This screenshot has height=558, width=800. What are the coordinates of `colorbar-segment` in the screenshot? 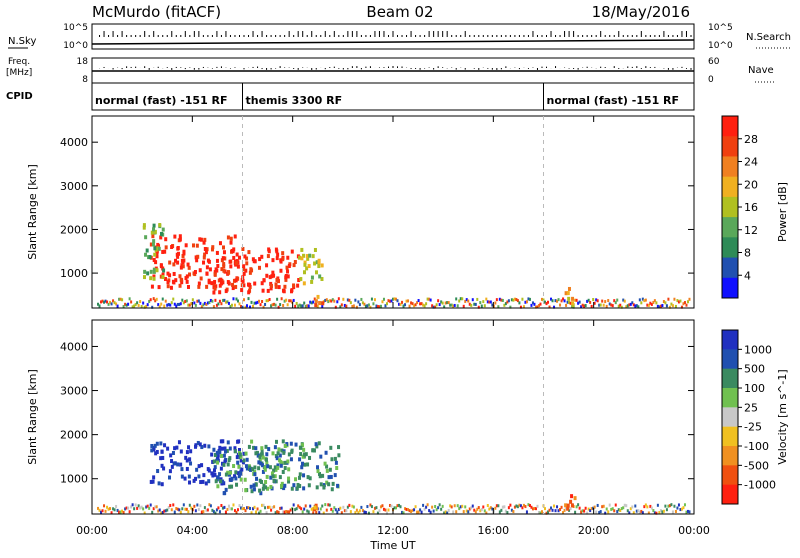 It's located at (730, 227).